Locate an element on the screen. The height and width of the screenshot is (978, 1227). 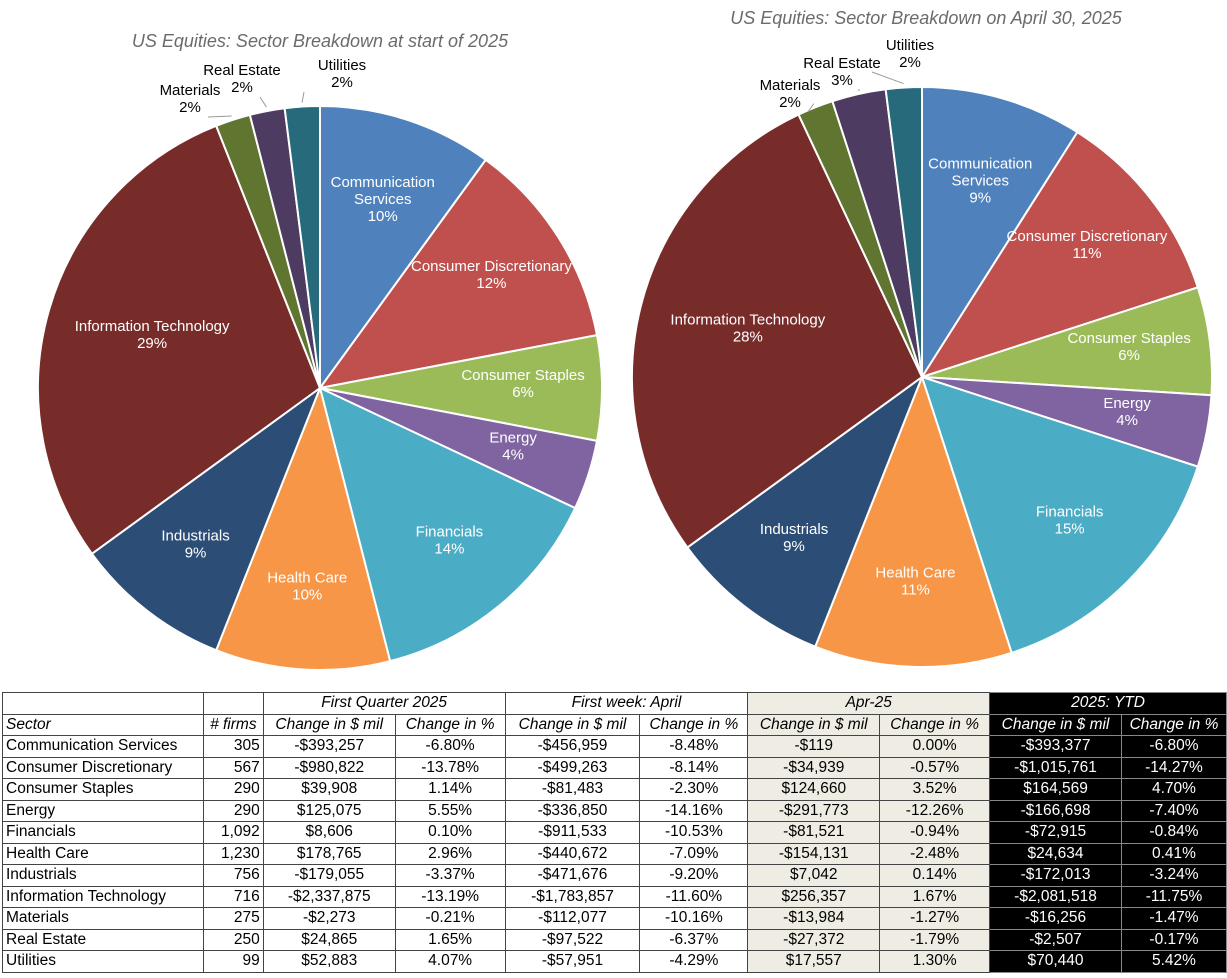
table-cell: -12.26% is located at coordinates (935, 810).